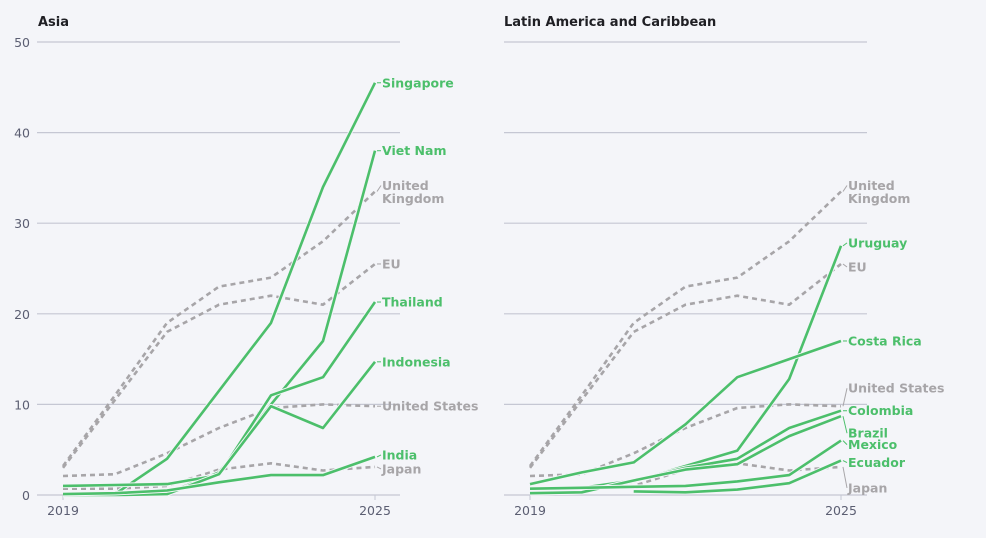  I want to click on y-tick-label: 30, so click(22, 223).